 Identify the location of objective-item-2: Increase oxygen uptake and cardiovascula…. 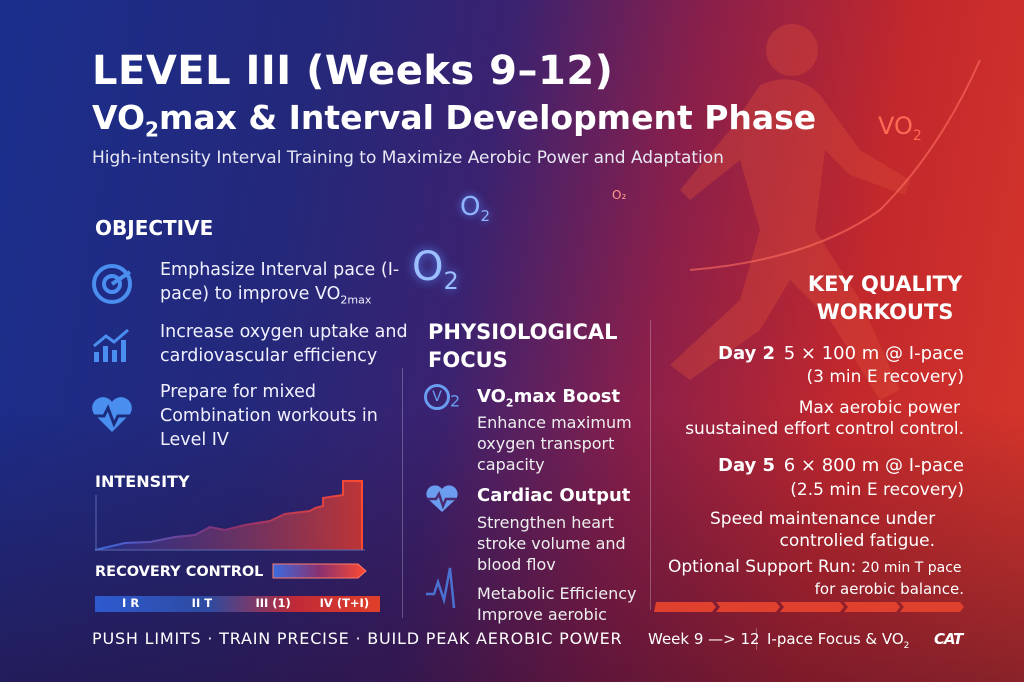
(284, 344).